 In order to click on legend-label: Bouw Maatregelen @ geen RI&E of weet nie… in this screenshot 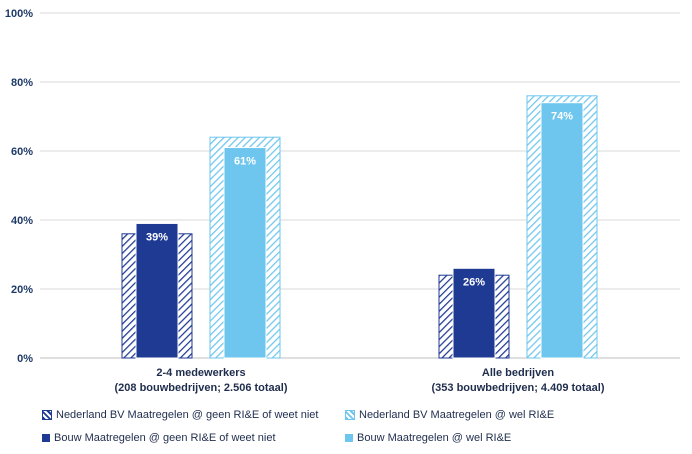, I will do `click(165, 438)`.